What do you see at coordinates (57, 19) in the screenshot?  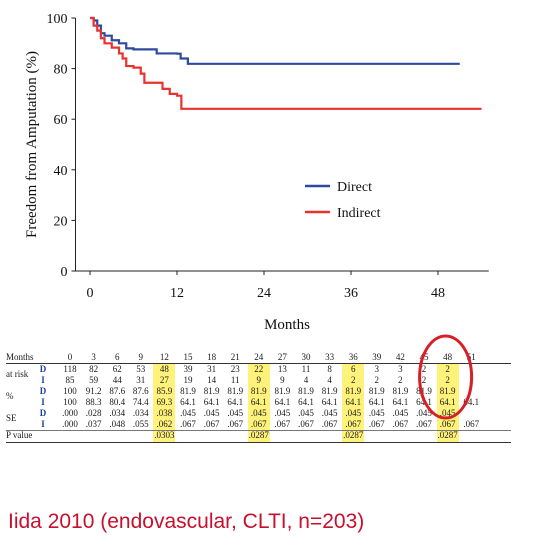 I see `y-tick-label: 100` at bounding box center [57, 19].